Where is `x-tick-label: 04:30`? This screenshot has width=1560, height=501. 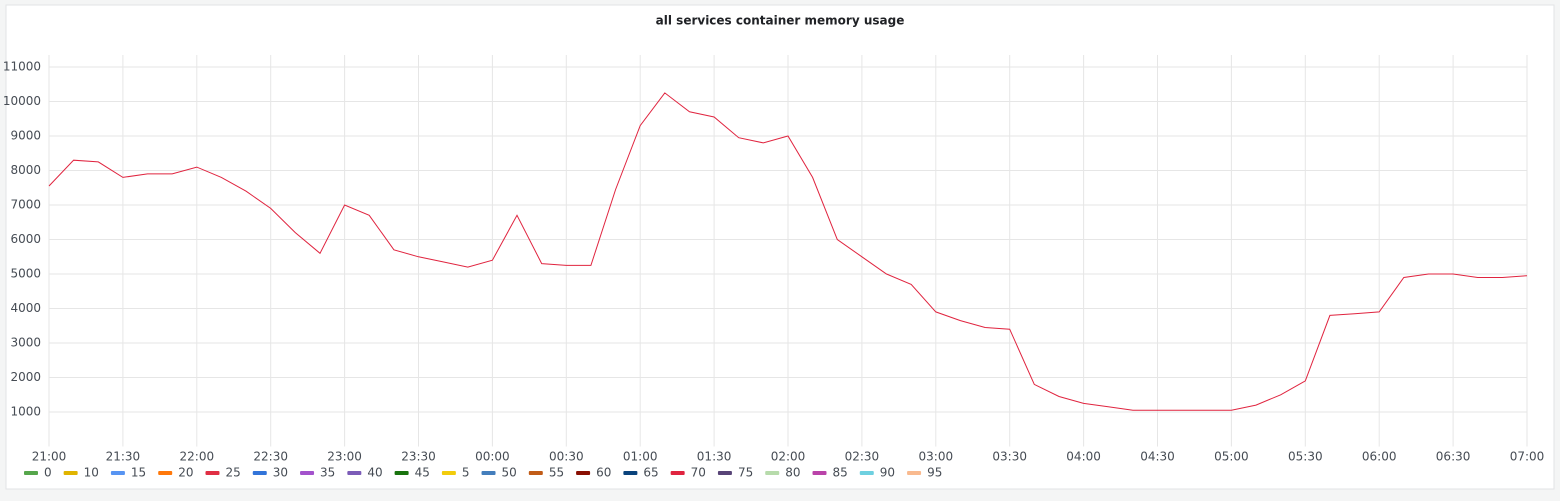
x-tick-label: 04:30 is located at coordinates (1157, 457).